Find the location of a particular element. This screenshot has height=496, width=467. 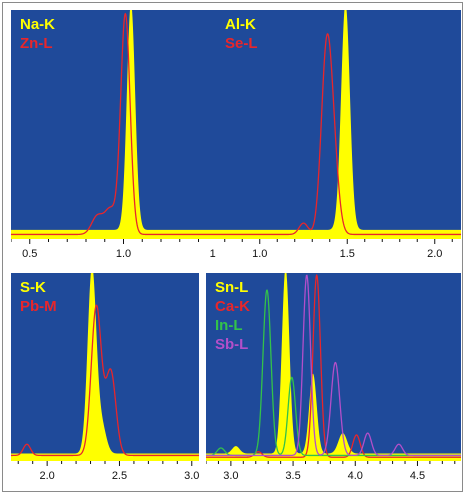

legend-label-sb-l: Sb-L is located at coordinates (231, 344).